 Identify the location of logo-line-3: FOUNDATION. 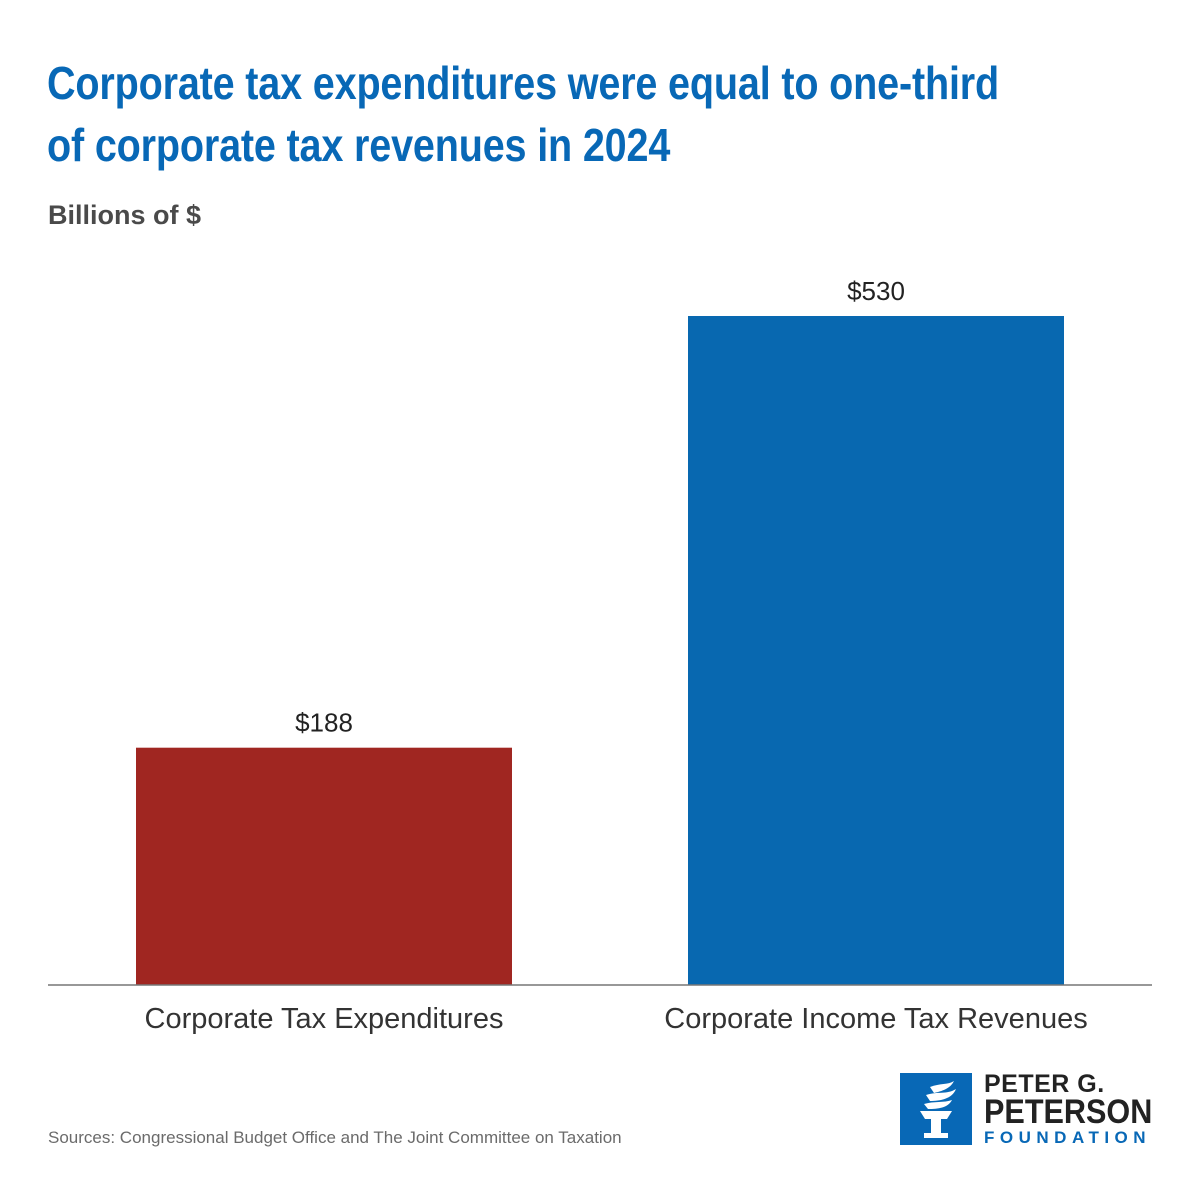
(1068, 1137).